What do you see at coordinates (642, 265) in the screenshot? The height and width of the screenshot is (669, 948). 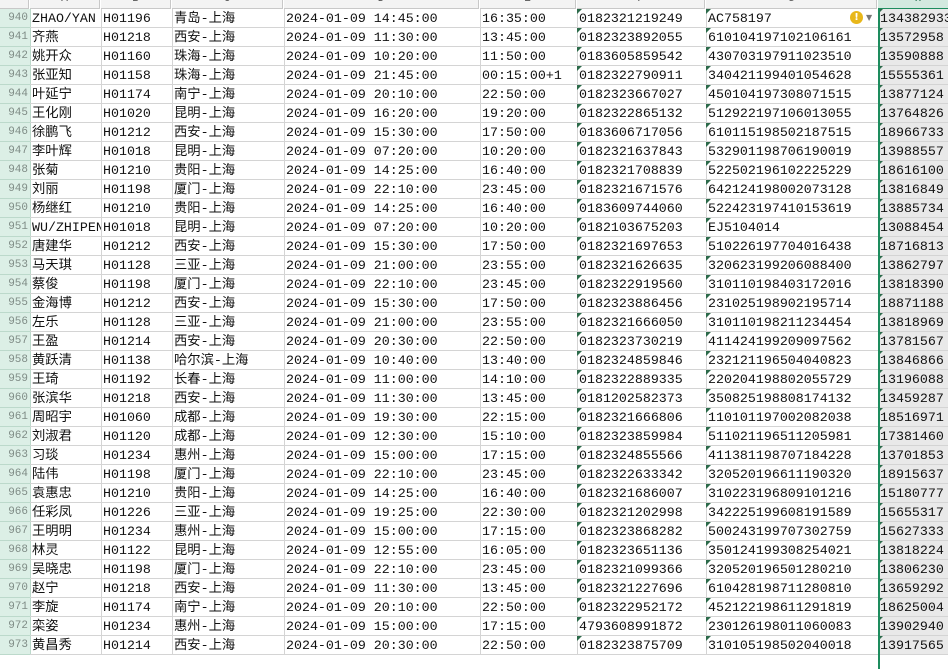 I see `cell-f: 0182321626635` at bounding box center [642, 265].